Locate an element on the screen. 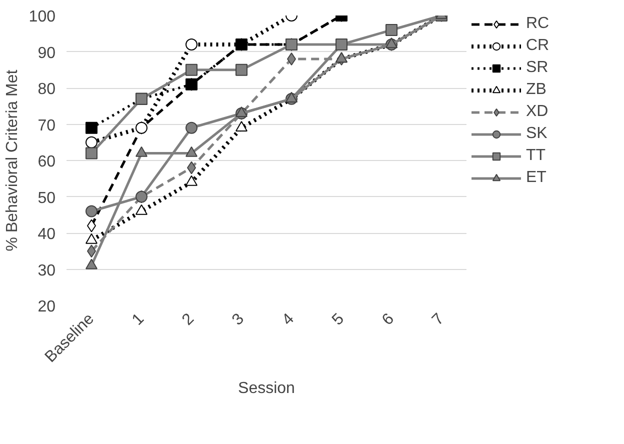  y-axis-title: % Behavioral Criteria Met is located at coordinates (12, 160).